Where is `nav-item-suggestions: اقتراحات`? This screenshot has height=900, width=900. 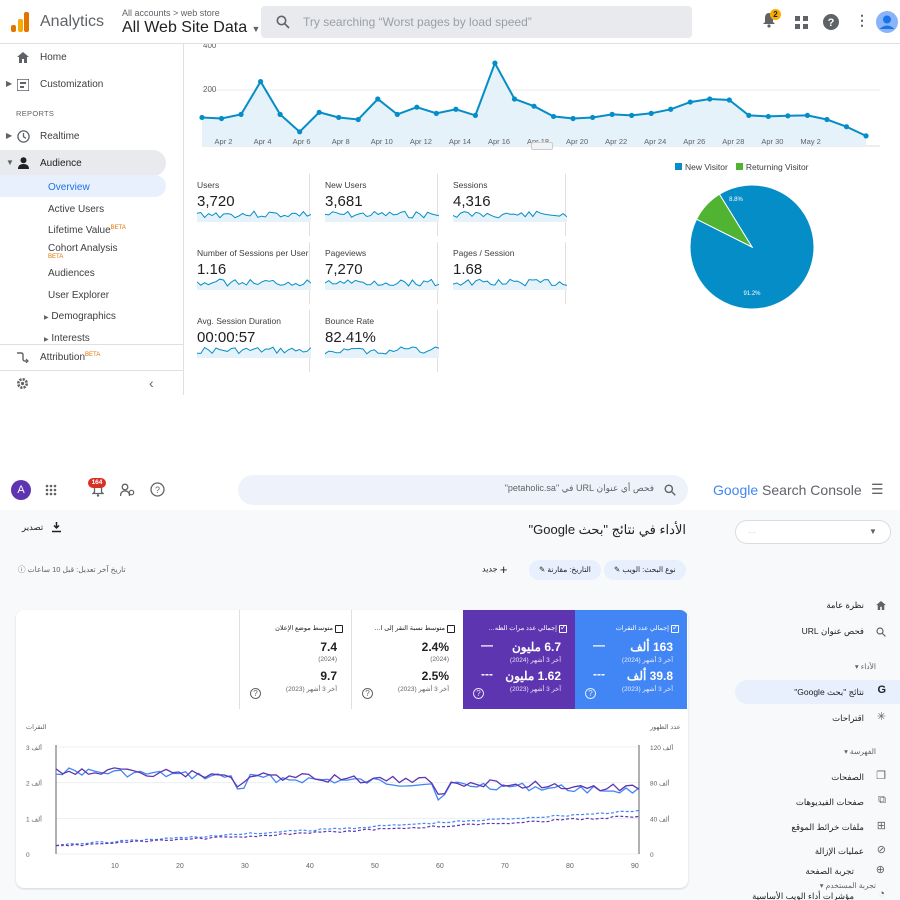
nav-item-suggestions: اقتراحات is located at coordinates (861, 718).